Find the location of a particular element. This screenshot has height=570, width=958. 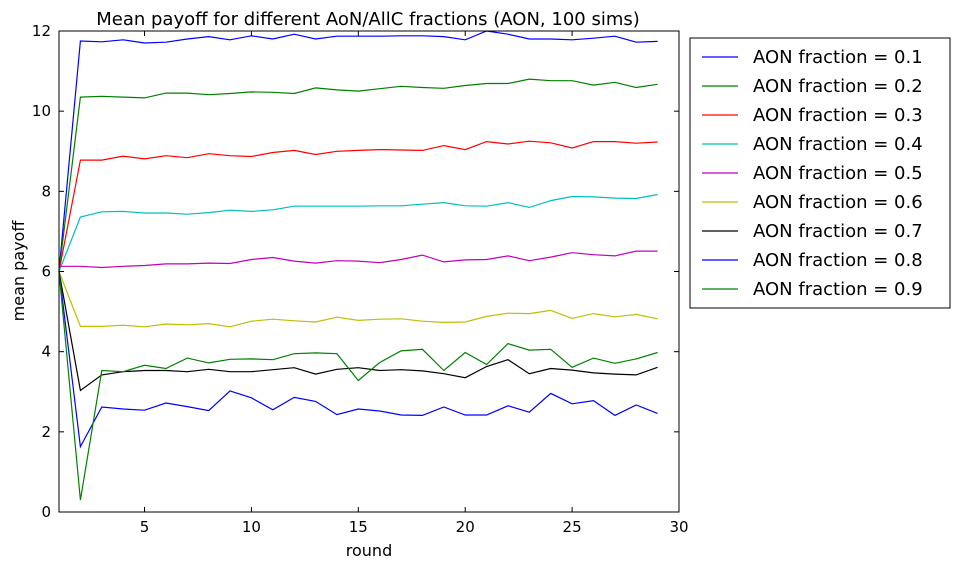

legend-item-7: AON fraction = 0.7 is located at coordinates (812, 231).